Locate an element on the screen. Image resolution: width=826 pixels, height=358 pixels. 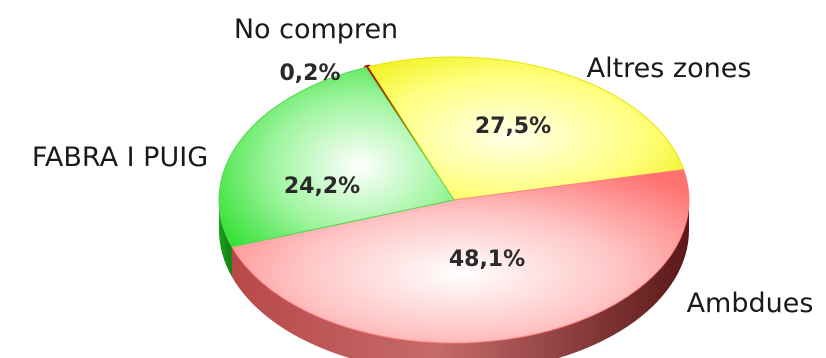
slice-fabra-i-puig-side is located at coordinates (225, 238).